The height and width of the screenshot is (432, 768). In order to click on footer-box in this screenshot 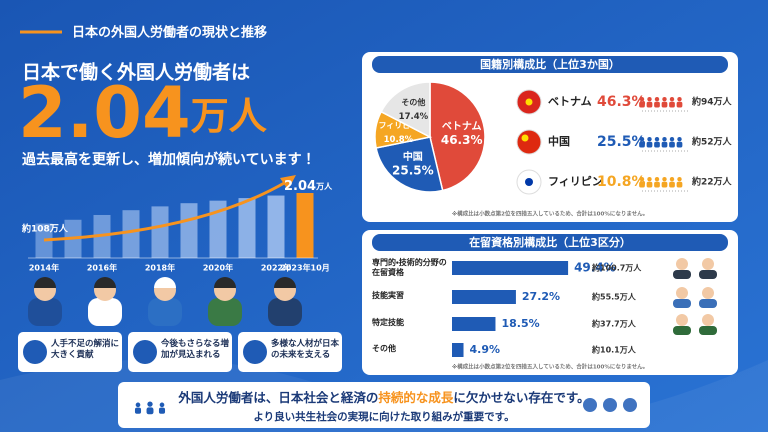, I will do `click(384, 405)`.